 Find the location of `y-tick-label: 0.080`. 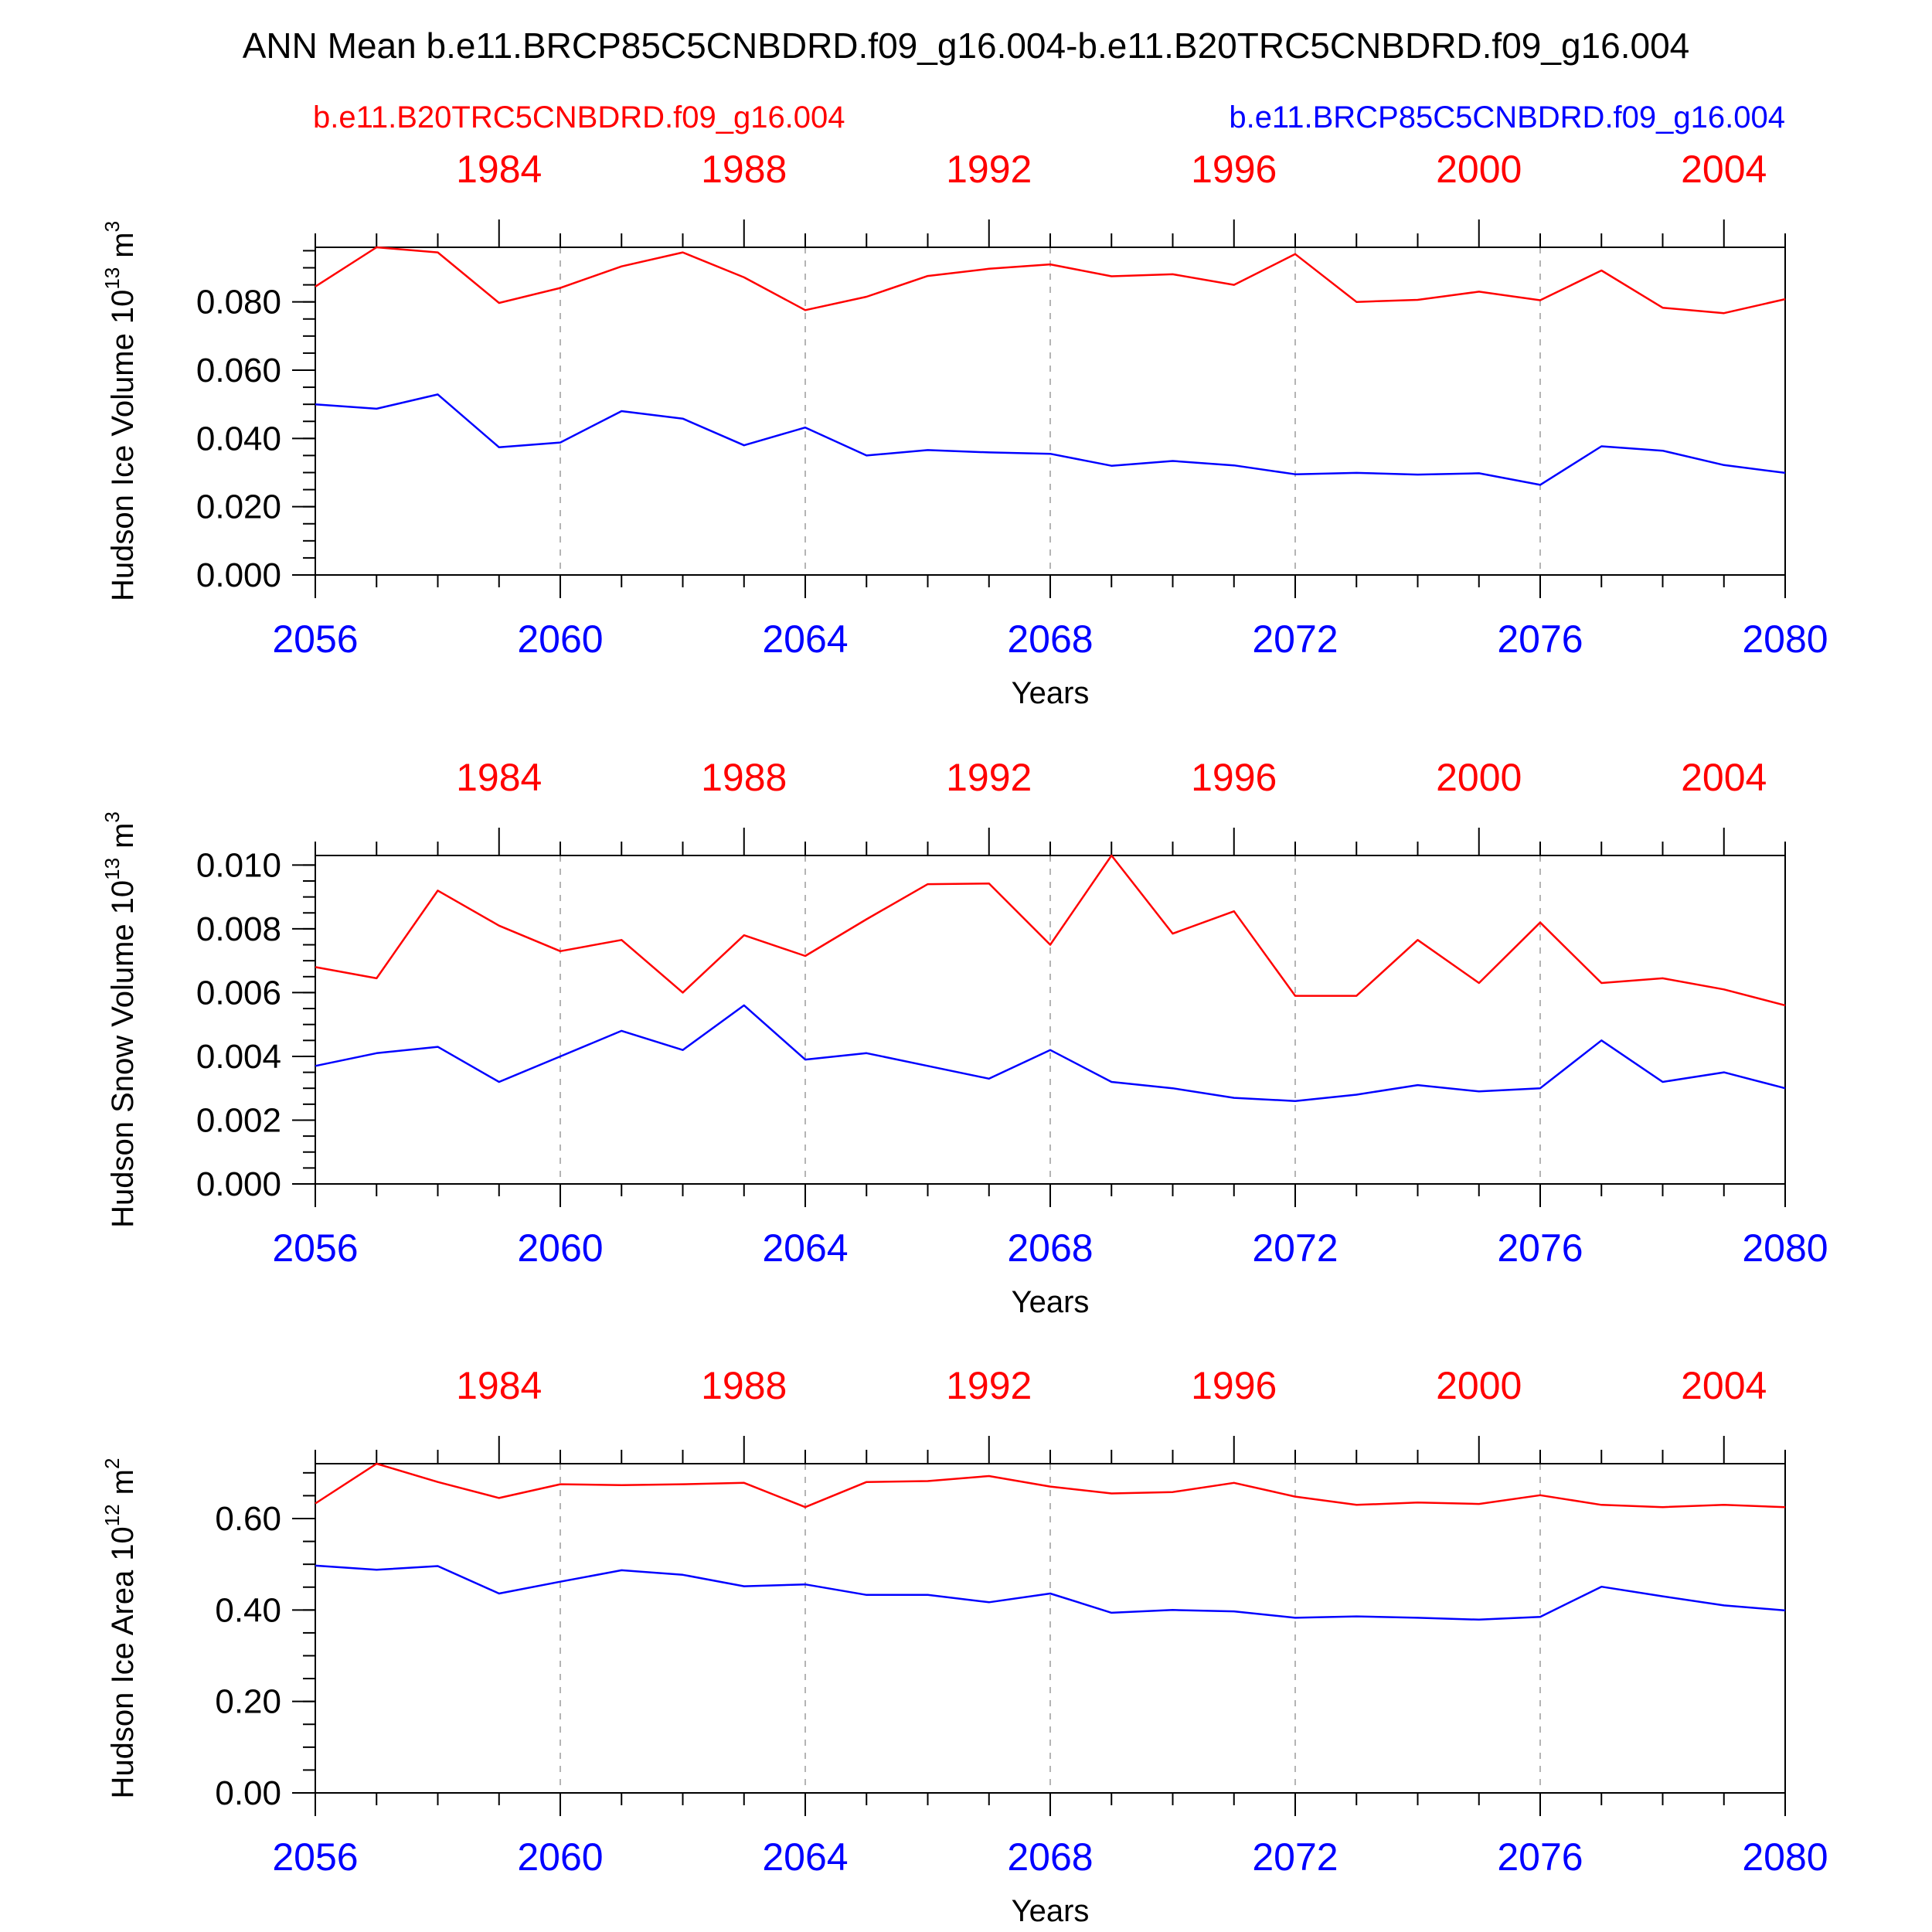

y-tick-label: 0.080 is located at coordinates (239, 303).